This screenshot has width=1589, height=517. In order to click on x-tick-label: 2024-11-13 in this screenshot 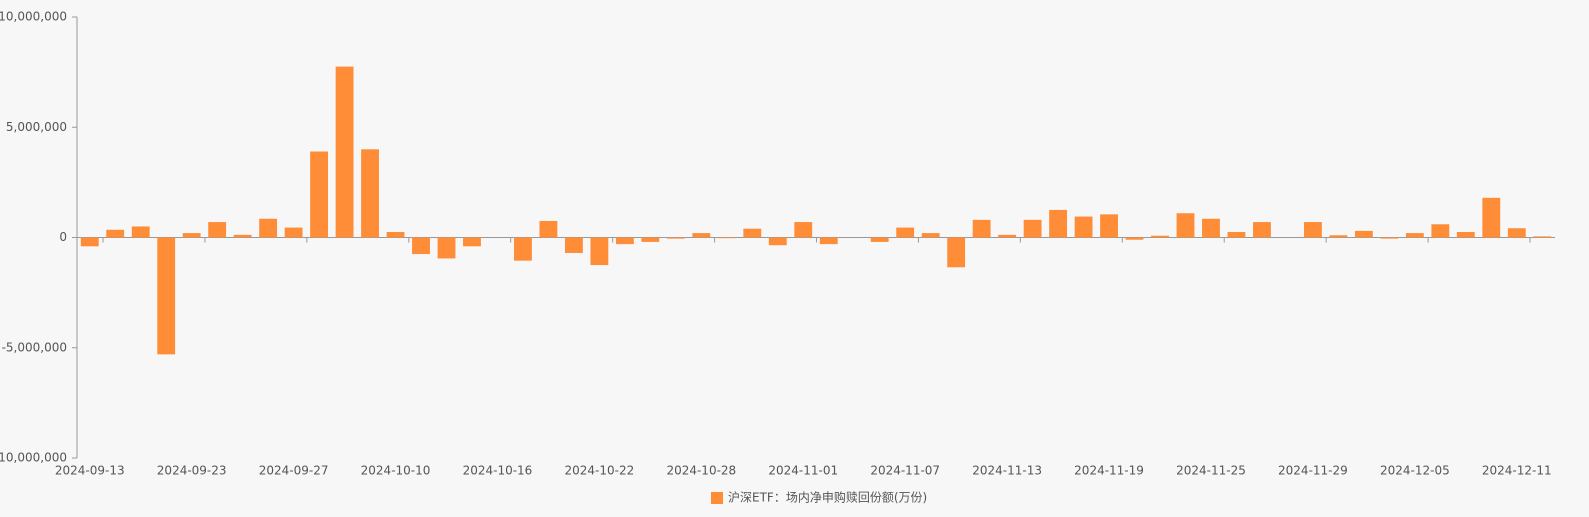, I will do `click(1007, 471)`.